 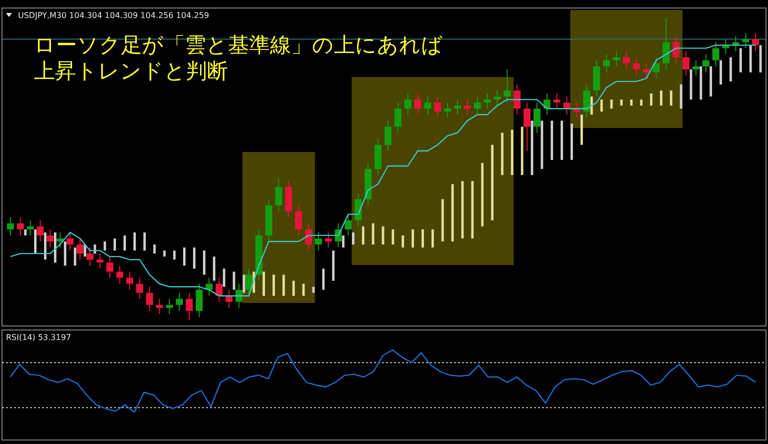 What do you see at coordinates (114, 15) in the screenshot?
I see `chart-title: USDJPY,M30 104.304 104.309 104.256 104.259` at bounding box center [114, 15].